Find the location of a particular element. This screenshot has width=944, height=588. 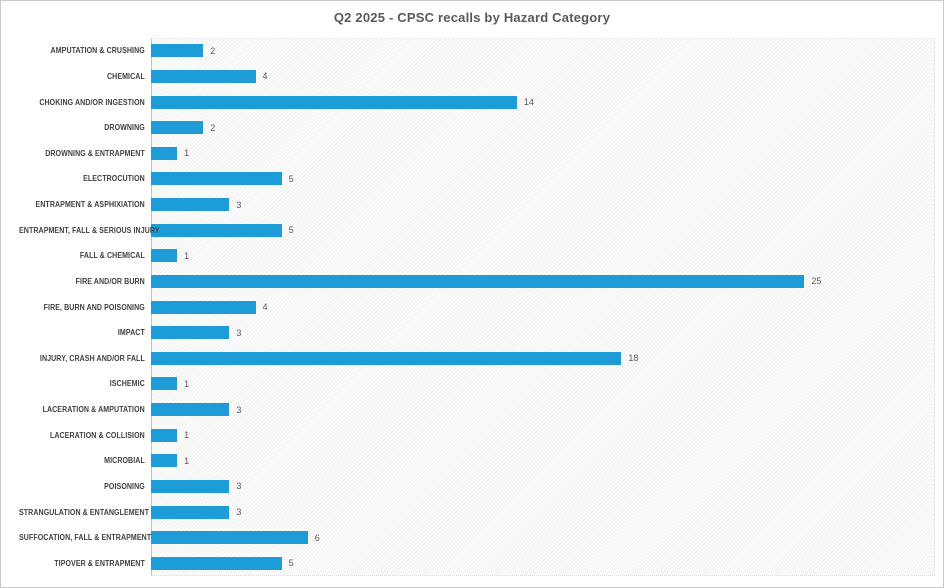

category-label: ENTRAPMENT, FALL & SERIOUS INJURY is located at coordinates (89, 230).